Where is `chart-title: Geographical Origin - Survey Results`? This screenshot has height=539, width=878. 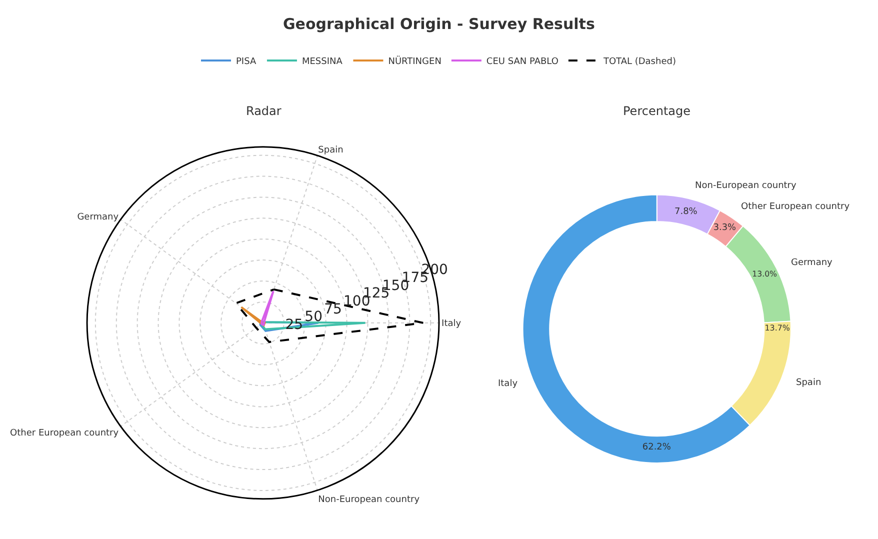
chart-title: Geographical Origin - Survey Results is located at coordinates (439, 24).